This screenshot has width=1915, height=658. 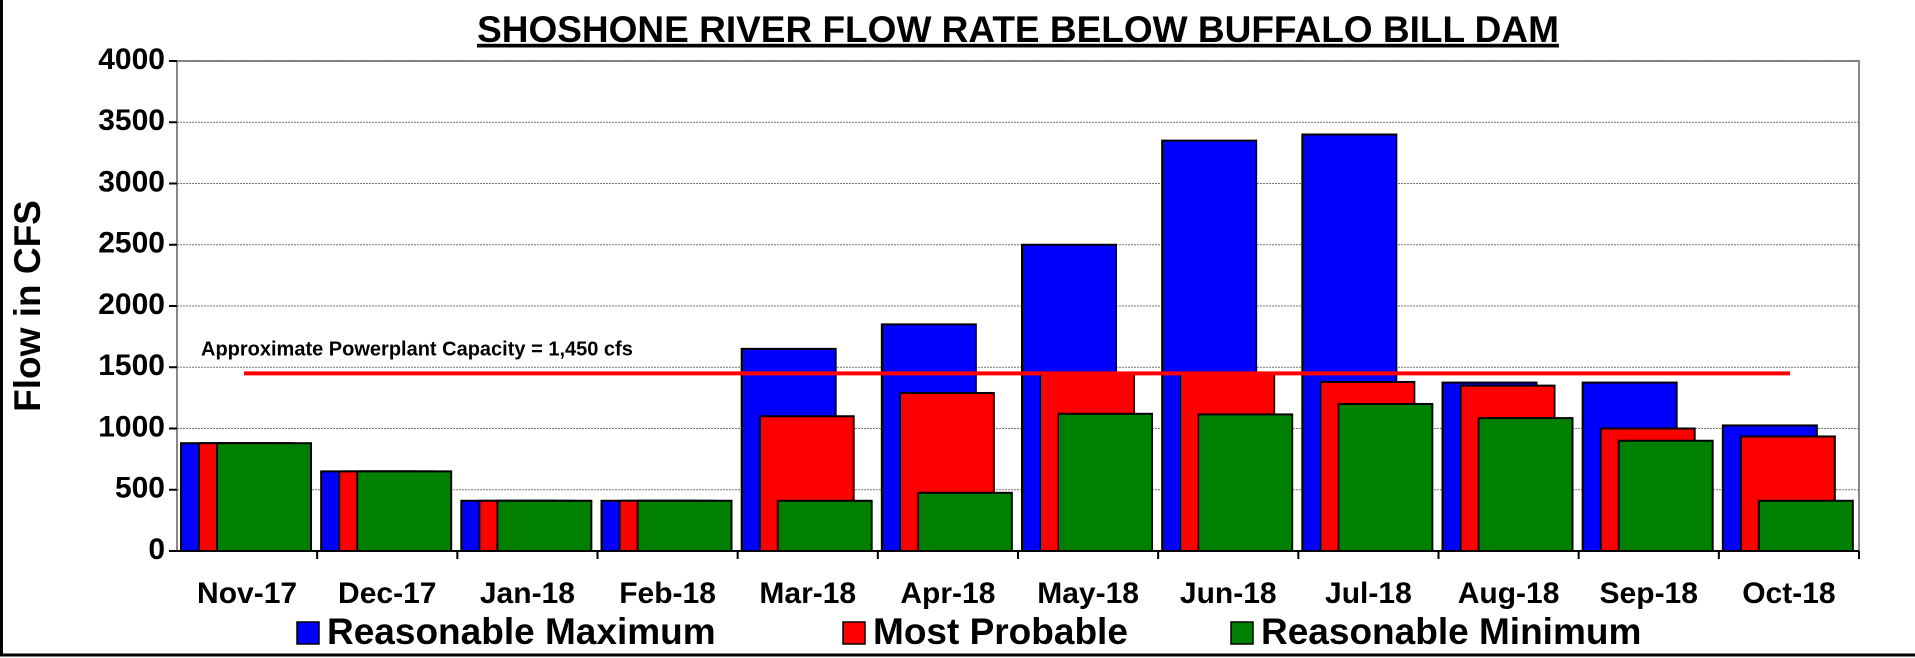 I want to click on x-tick-label: Apr-18, so click(x=947, y=593).